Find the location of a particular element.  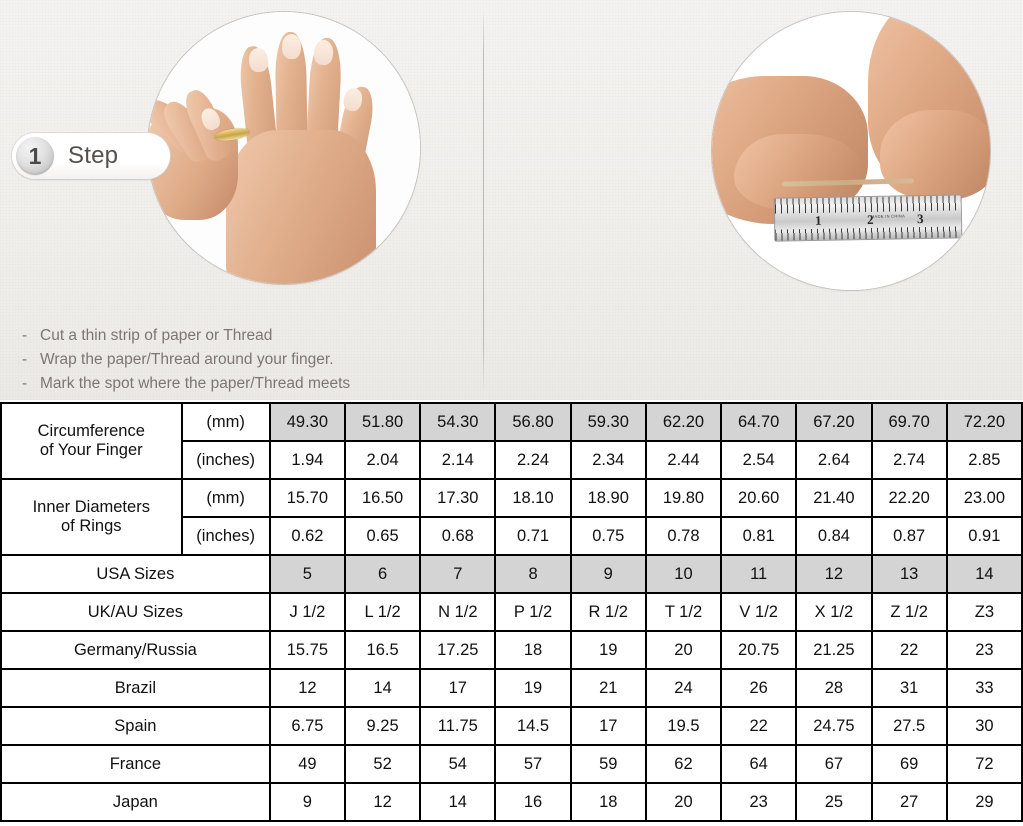

table-cell: 54 is located at coordinates (458, 764).